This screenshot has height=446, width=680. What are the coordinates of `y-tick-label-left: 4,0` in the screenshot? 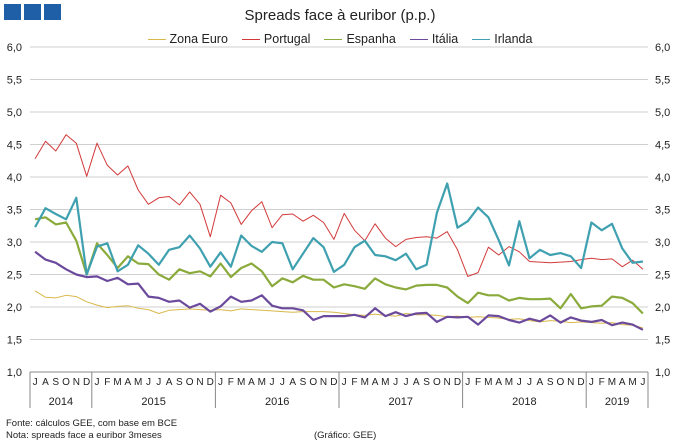 It's located at (14, 178).